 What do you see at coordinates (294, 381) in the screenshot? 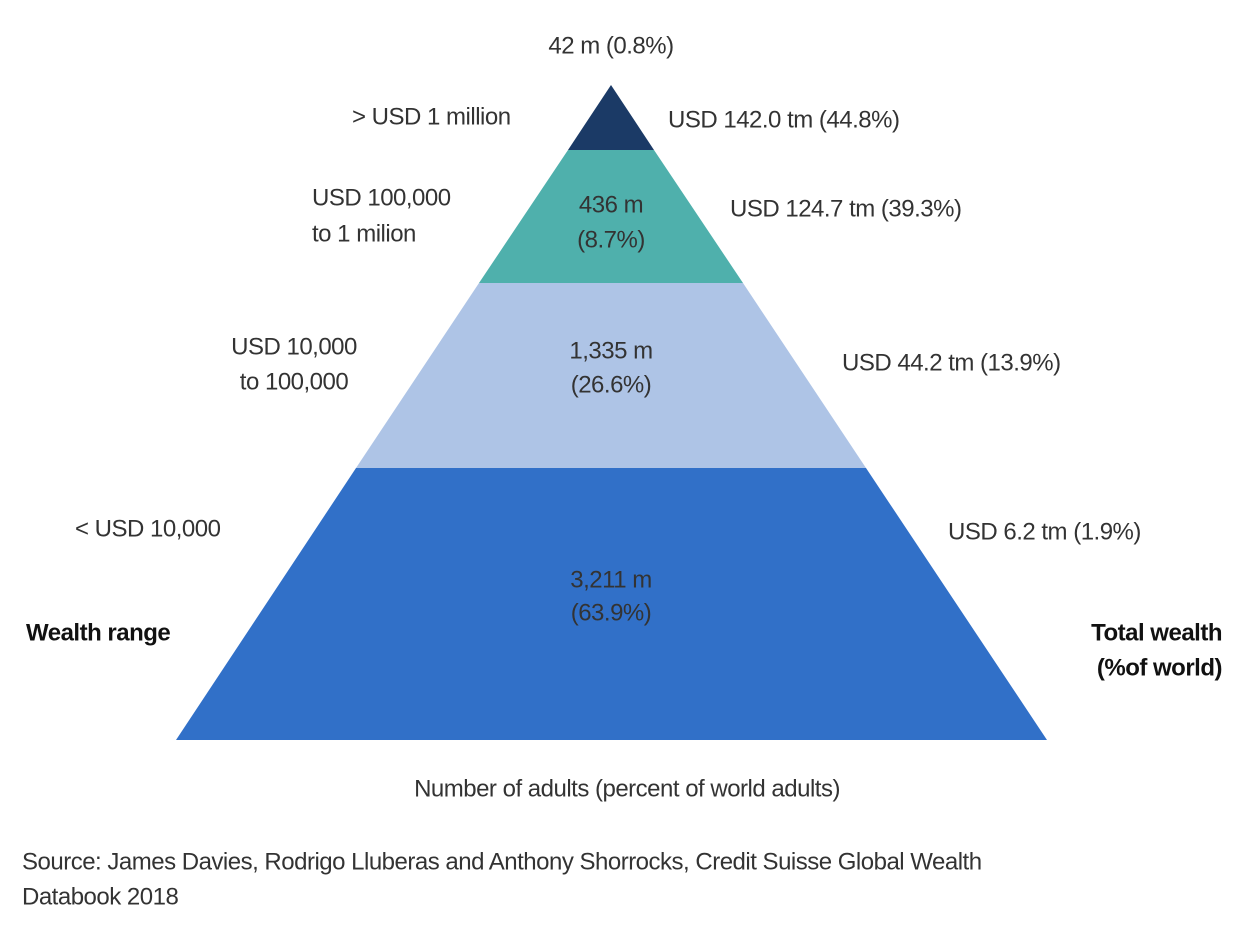
I see `wealth-range-label: to 100,000` at bounding box center [294, 381].